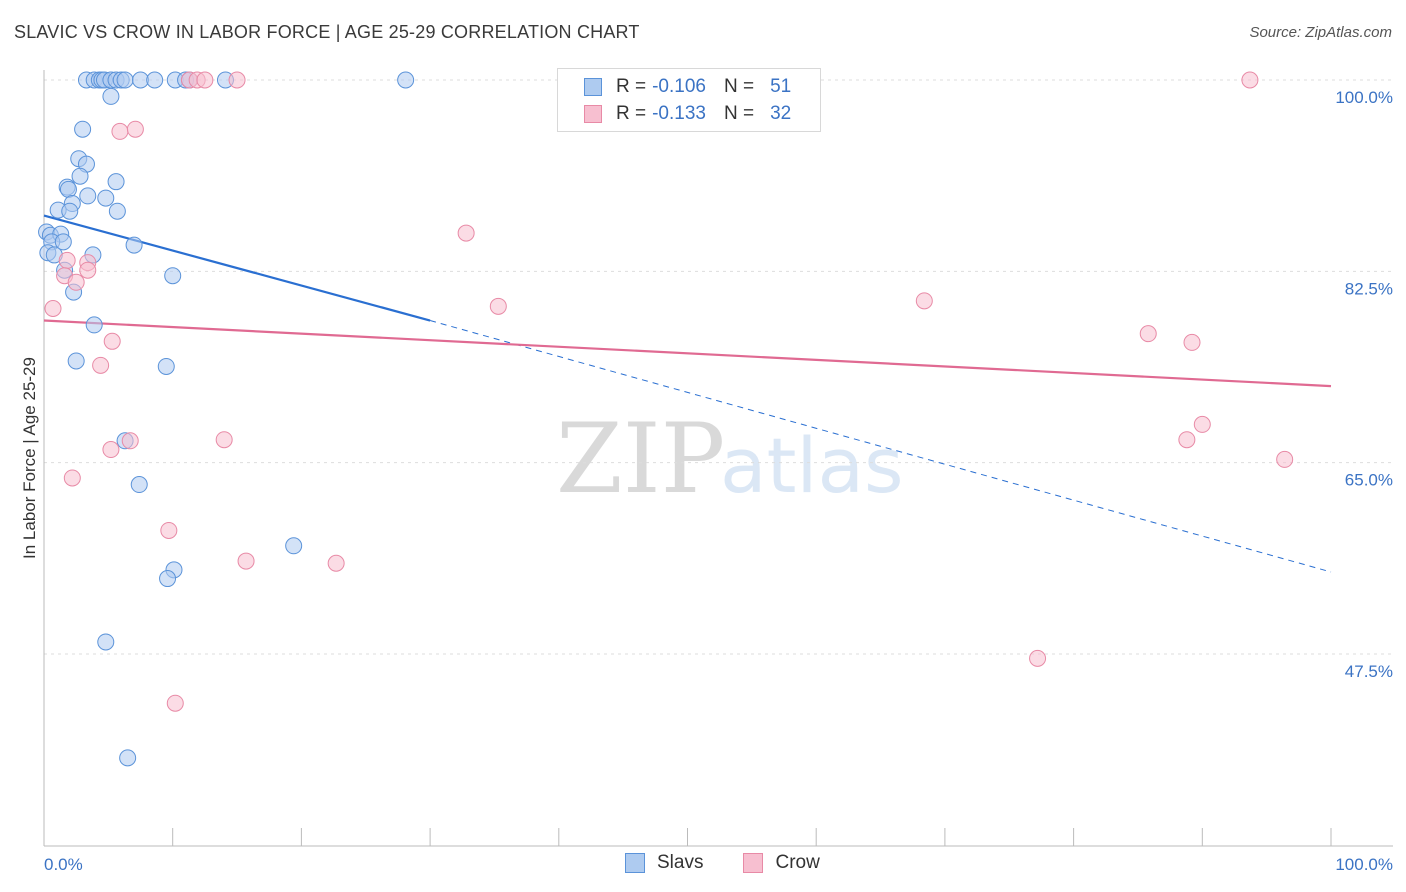 The height and width of the screenshot is (892, 1406). What do you see at coordinates (742, 863) in the screenshot?
I see `series-legend: Slavs Crow` at bounding box center [742, 863].